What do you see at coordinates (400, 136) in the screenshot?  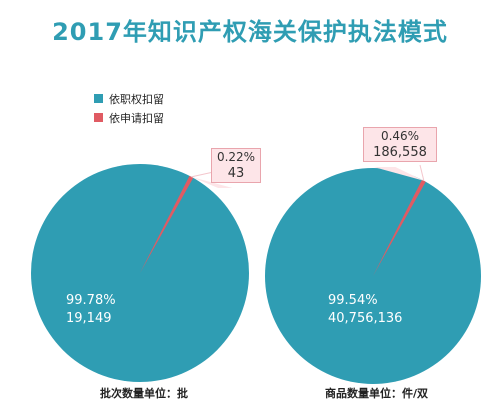 I see `right-small-slice-percent: 0.46%` at bounding box center [400, 136].